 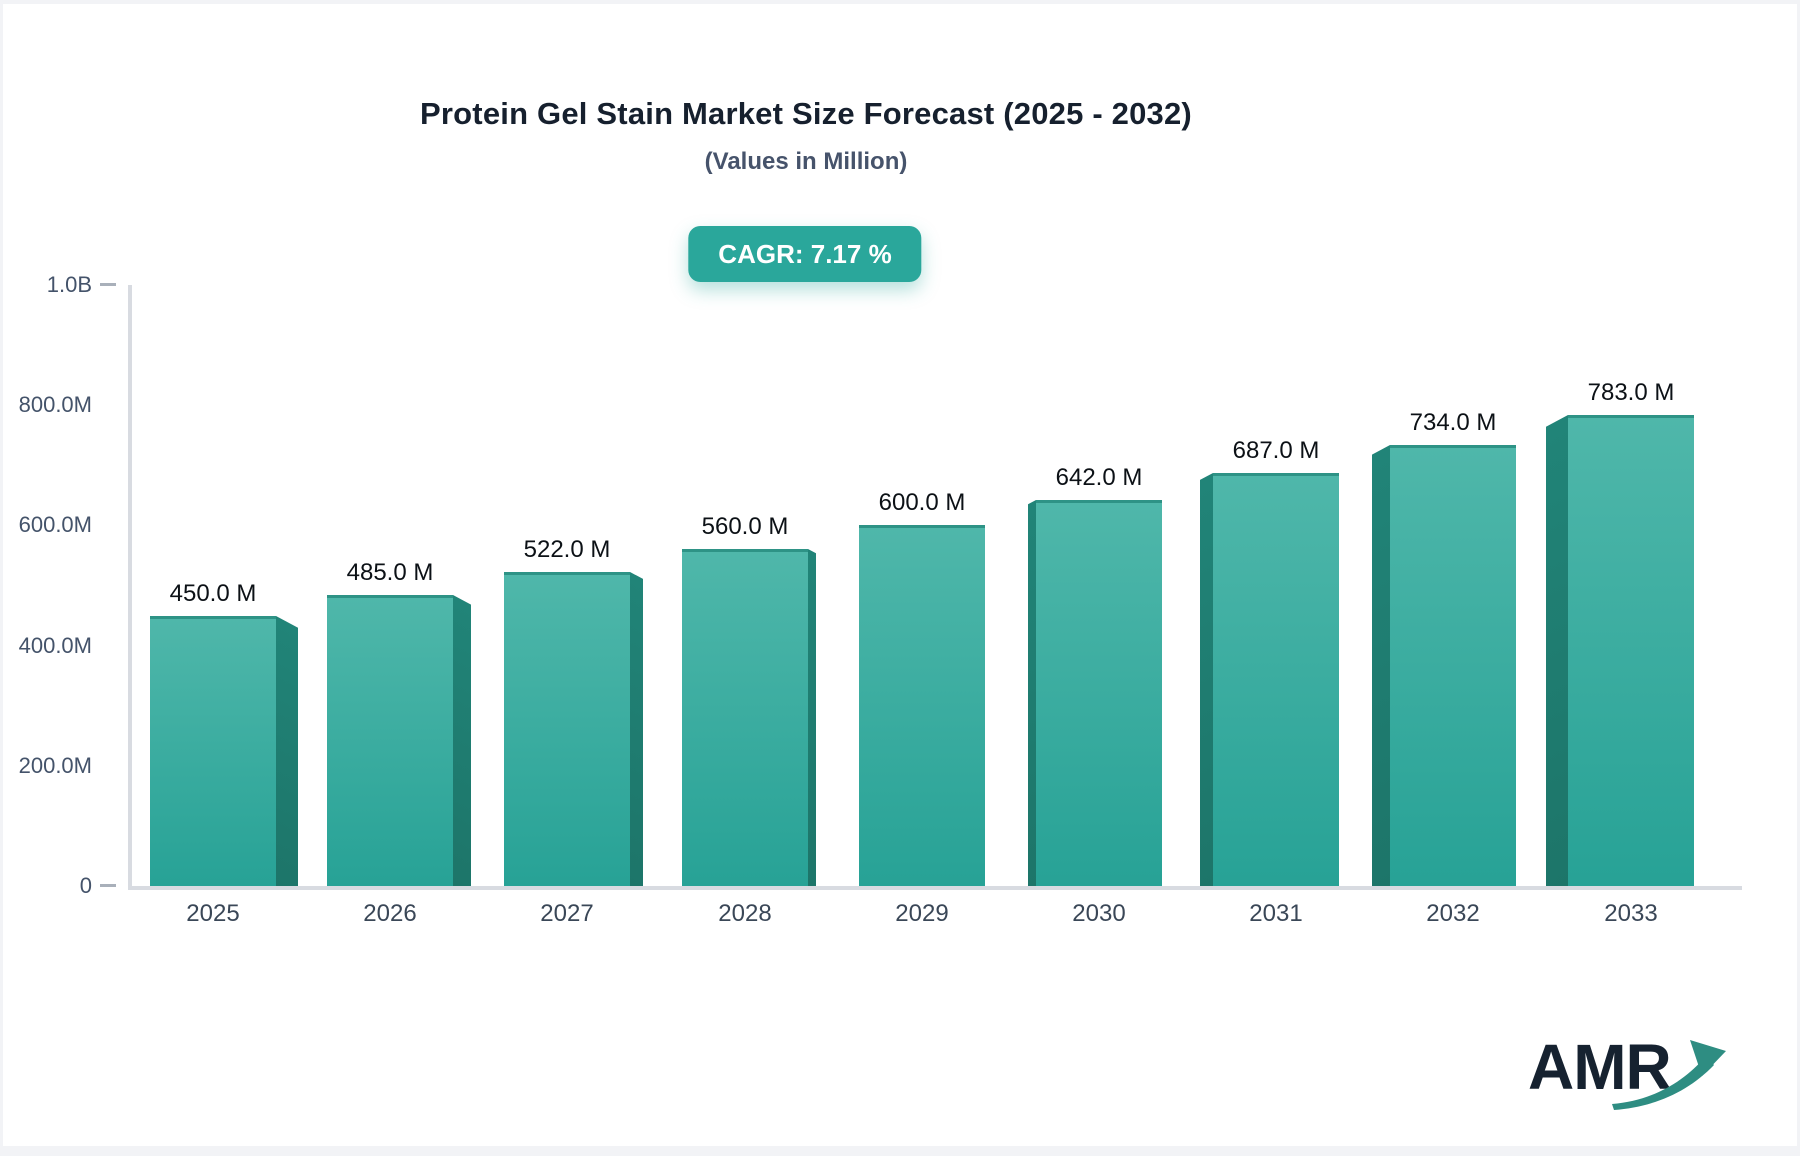 I want to click on growth-arrow-icon, so click(x=1669, y=1075).